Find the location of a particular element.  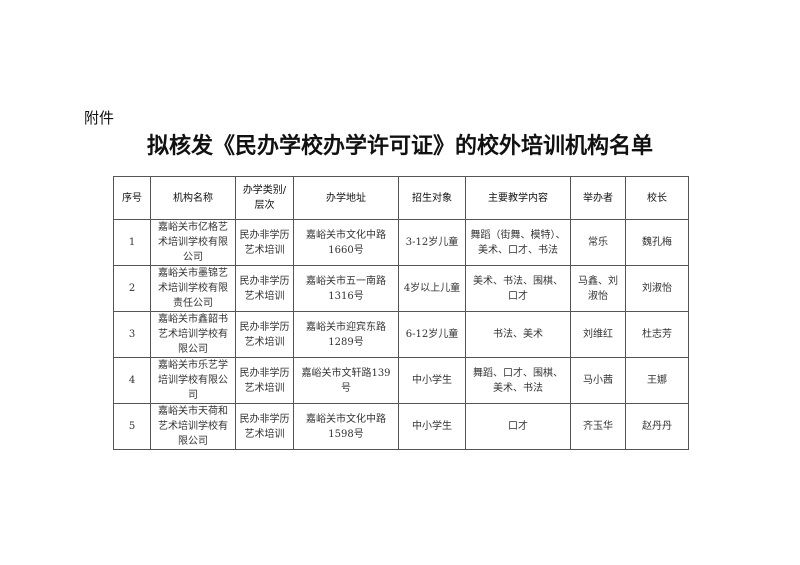

cell-address: 嘉峪关市五一南路1316号 is located at coordinates (346, 288).